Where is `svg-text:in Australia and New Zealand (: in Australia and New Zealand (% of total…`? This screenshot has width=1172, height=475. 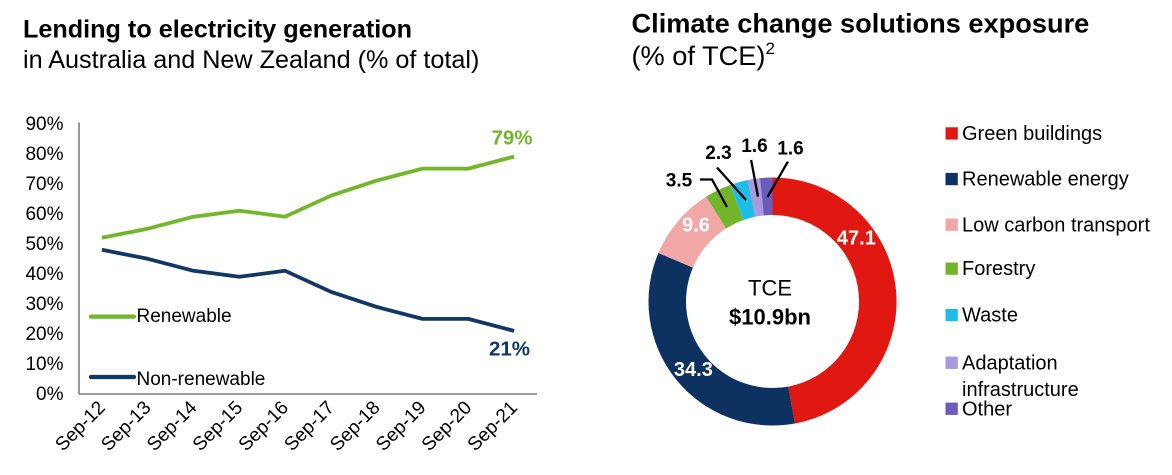
svg-text:in Australia and New Zealand (: in Australia and New Zealand (% of total… is located at coordinates (251, 60).